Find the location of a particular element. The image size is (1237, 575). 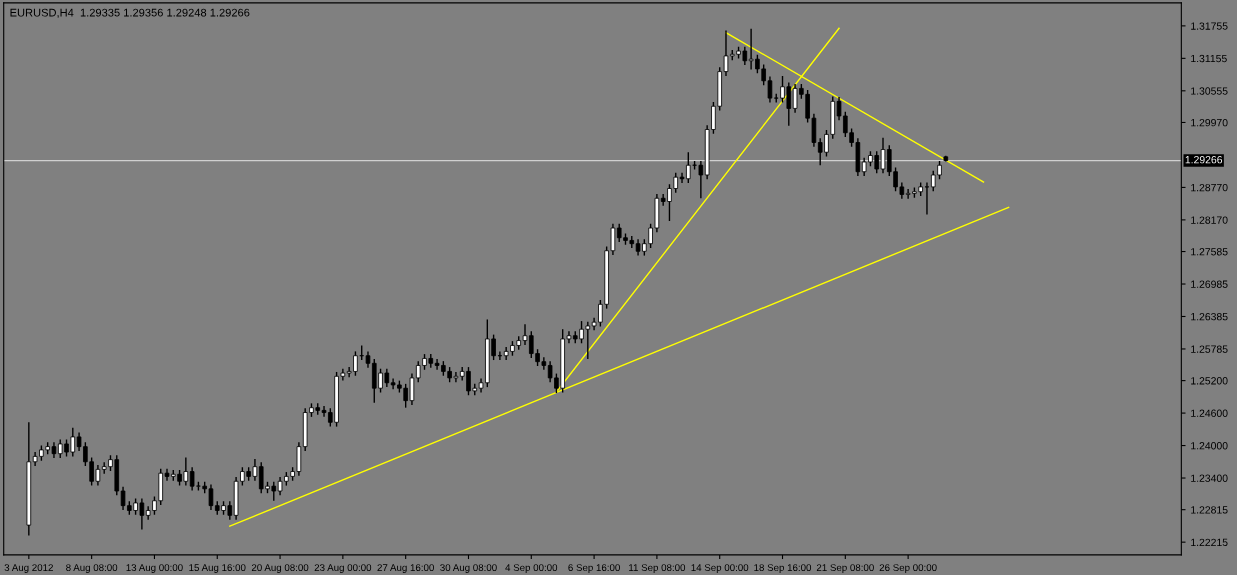

x-tick-label: 27 Aug 16:00 is located at coordinates (405, 568).